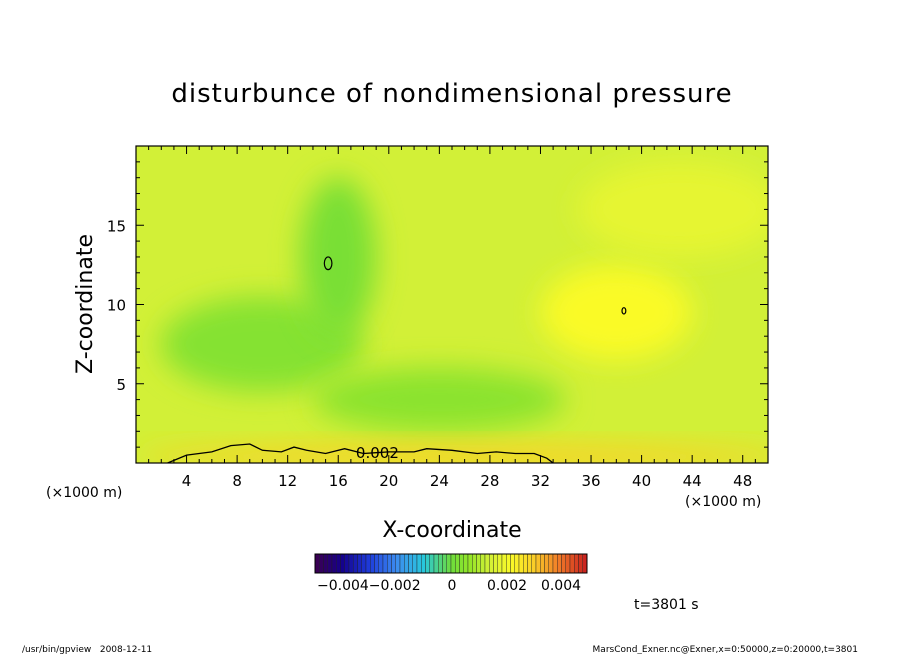  I want to click on x-tick-label: 12, so click(287, 481).